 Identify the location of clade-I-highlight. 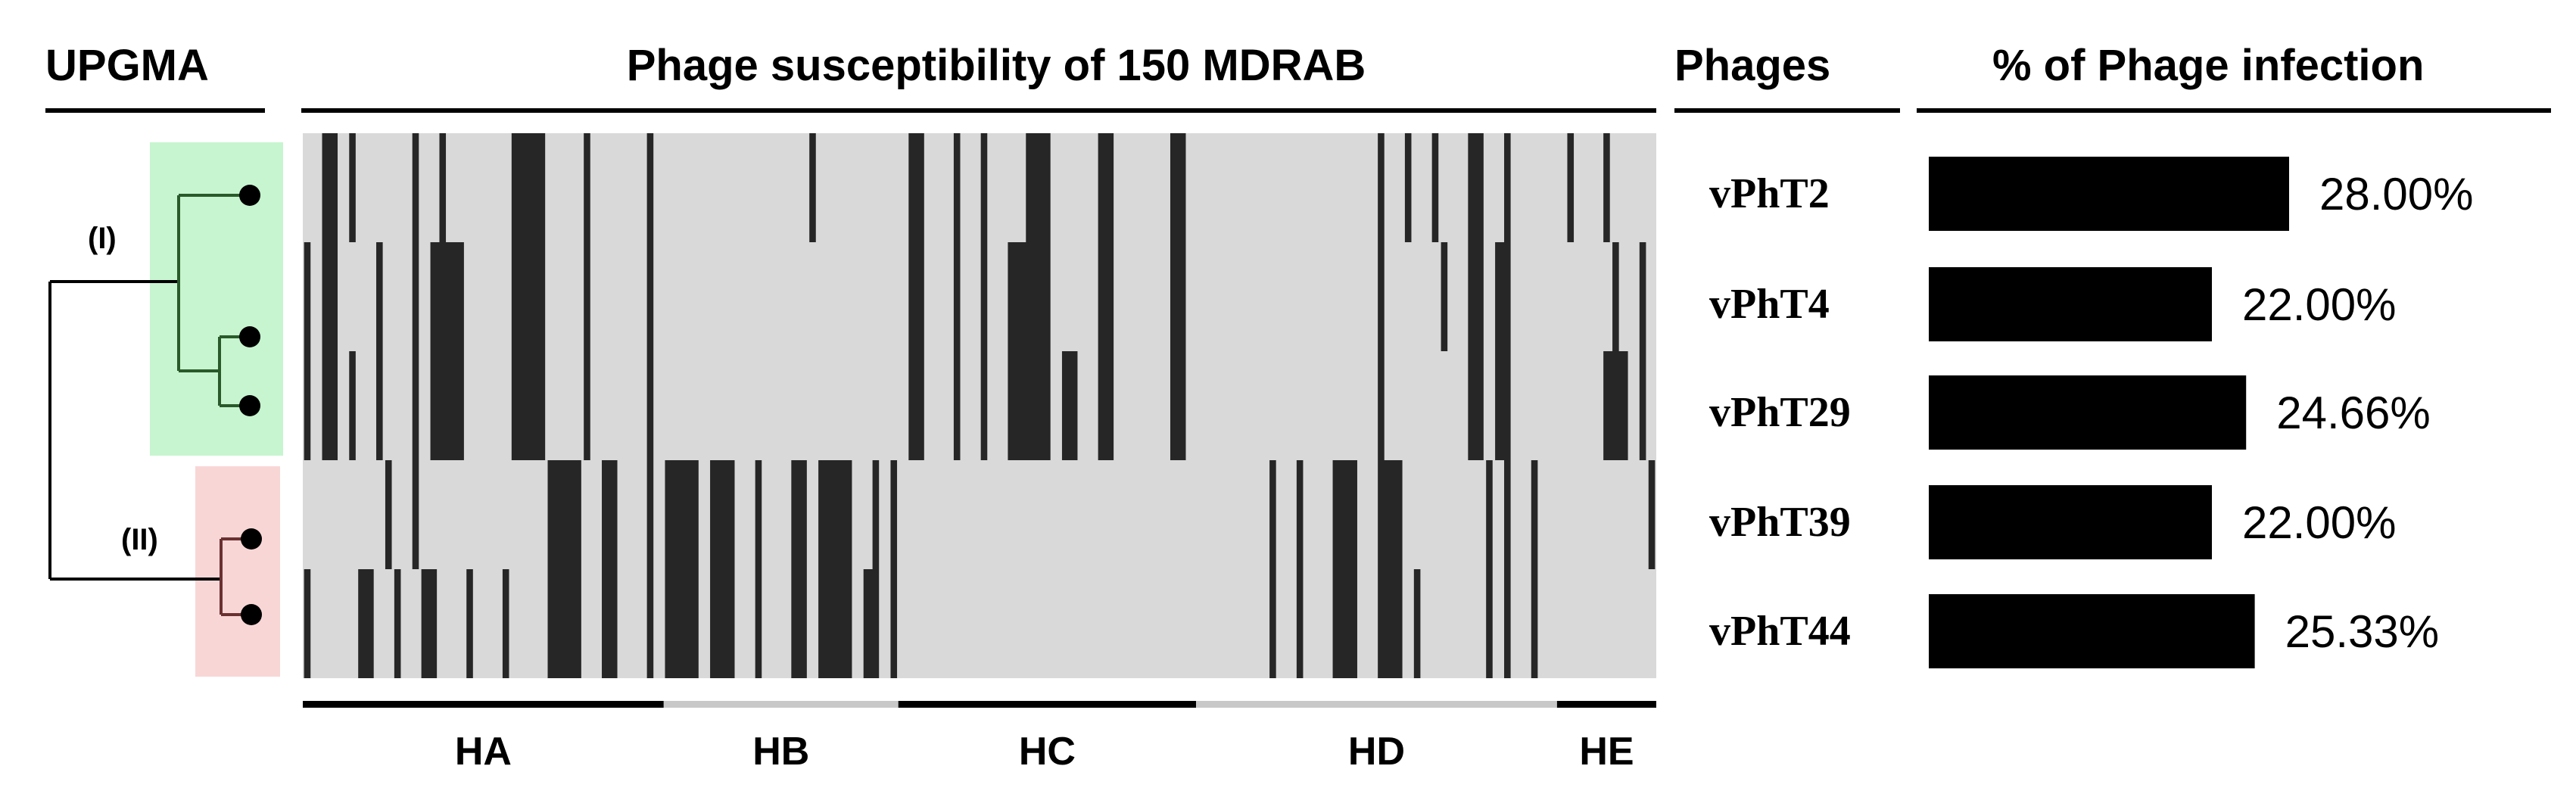
(216, 299).